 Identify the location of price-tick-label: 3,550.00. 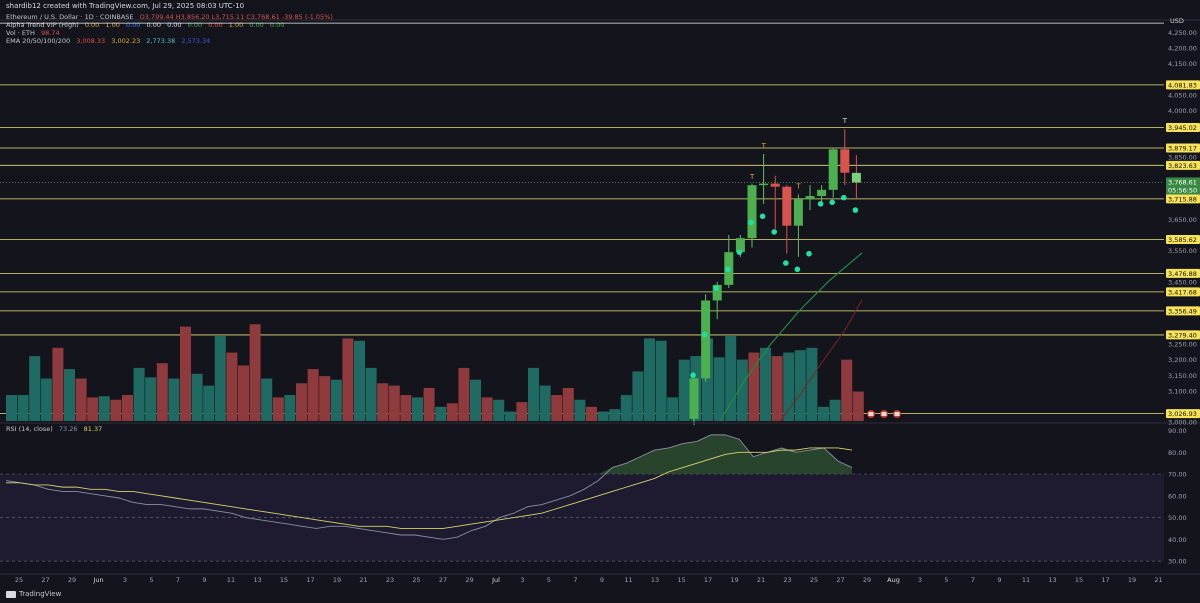
(1182, 251).